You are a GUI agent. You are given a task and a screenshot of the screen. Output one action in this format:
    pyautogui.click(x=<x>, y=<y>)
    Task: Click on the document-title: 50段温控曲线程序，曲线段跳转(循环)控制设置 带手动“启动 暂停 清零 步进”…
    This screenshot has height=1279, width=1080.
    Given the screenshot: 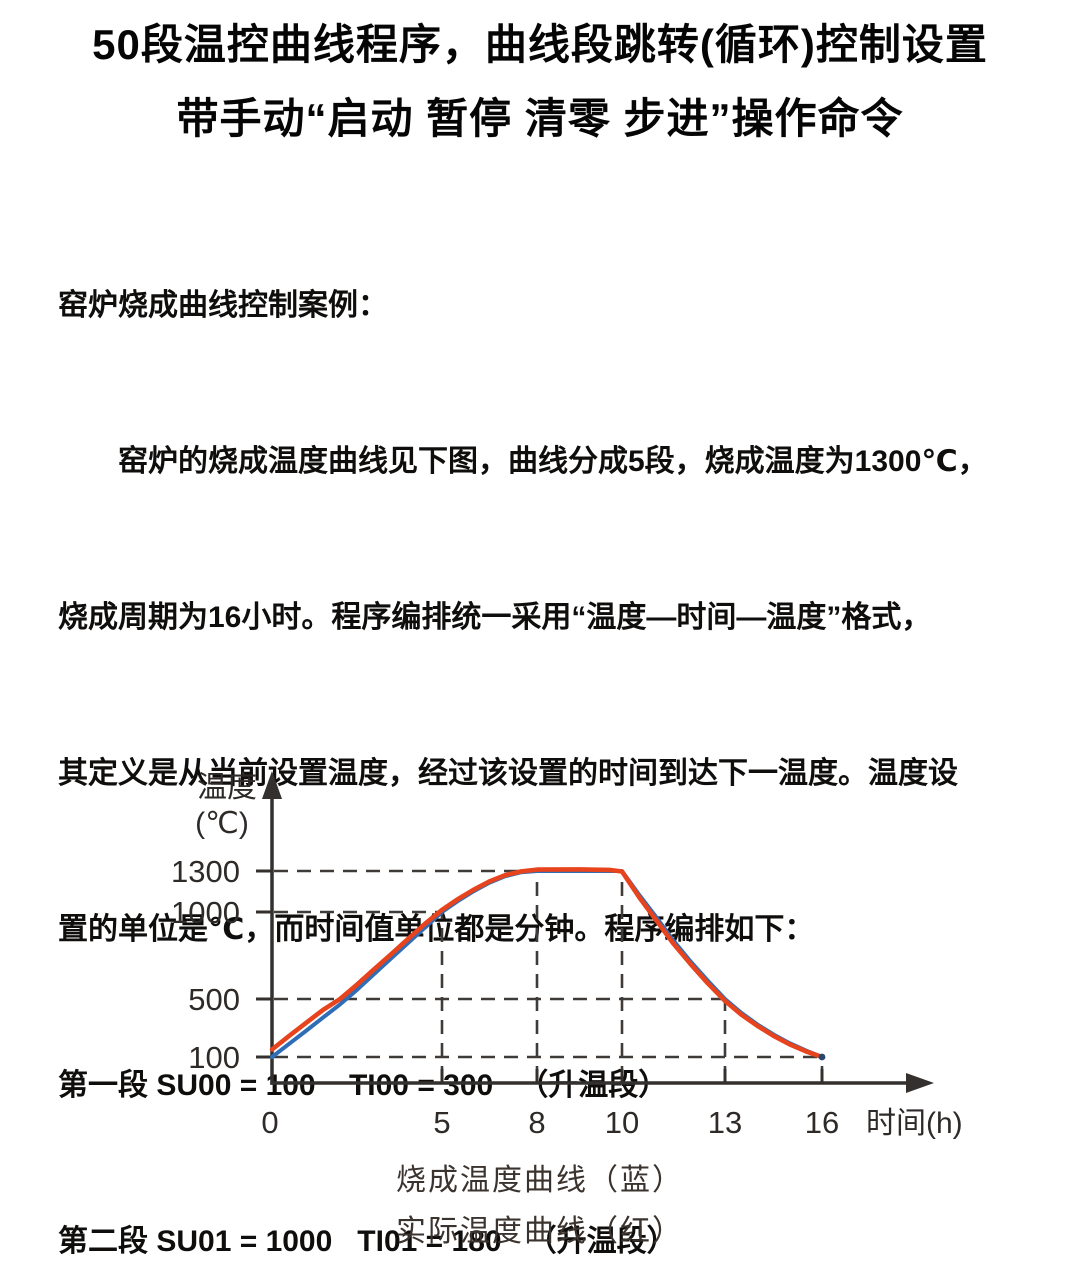 What is the action you would take?
    pyautogui.click(x=540, y=82)
    